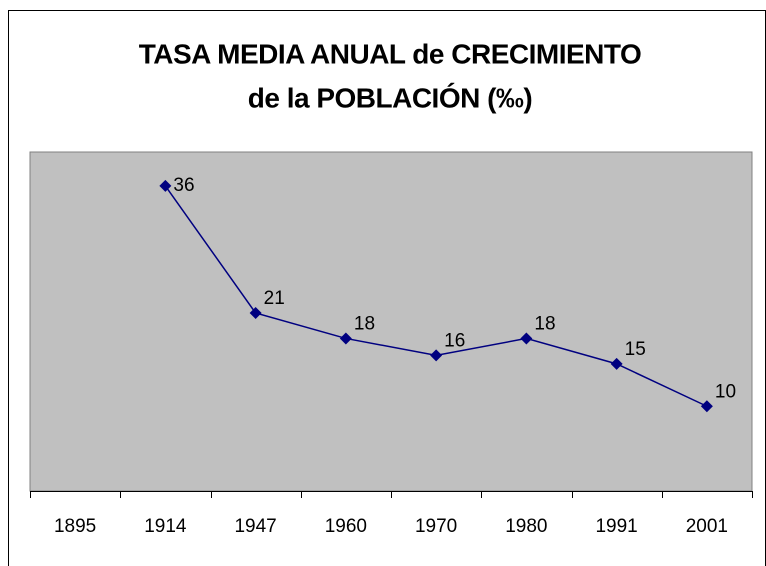  I want to click on x-tick-label: 1960, so click(346, 526).